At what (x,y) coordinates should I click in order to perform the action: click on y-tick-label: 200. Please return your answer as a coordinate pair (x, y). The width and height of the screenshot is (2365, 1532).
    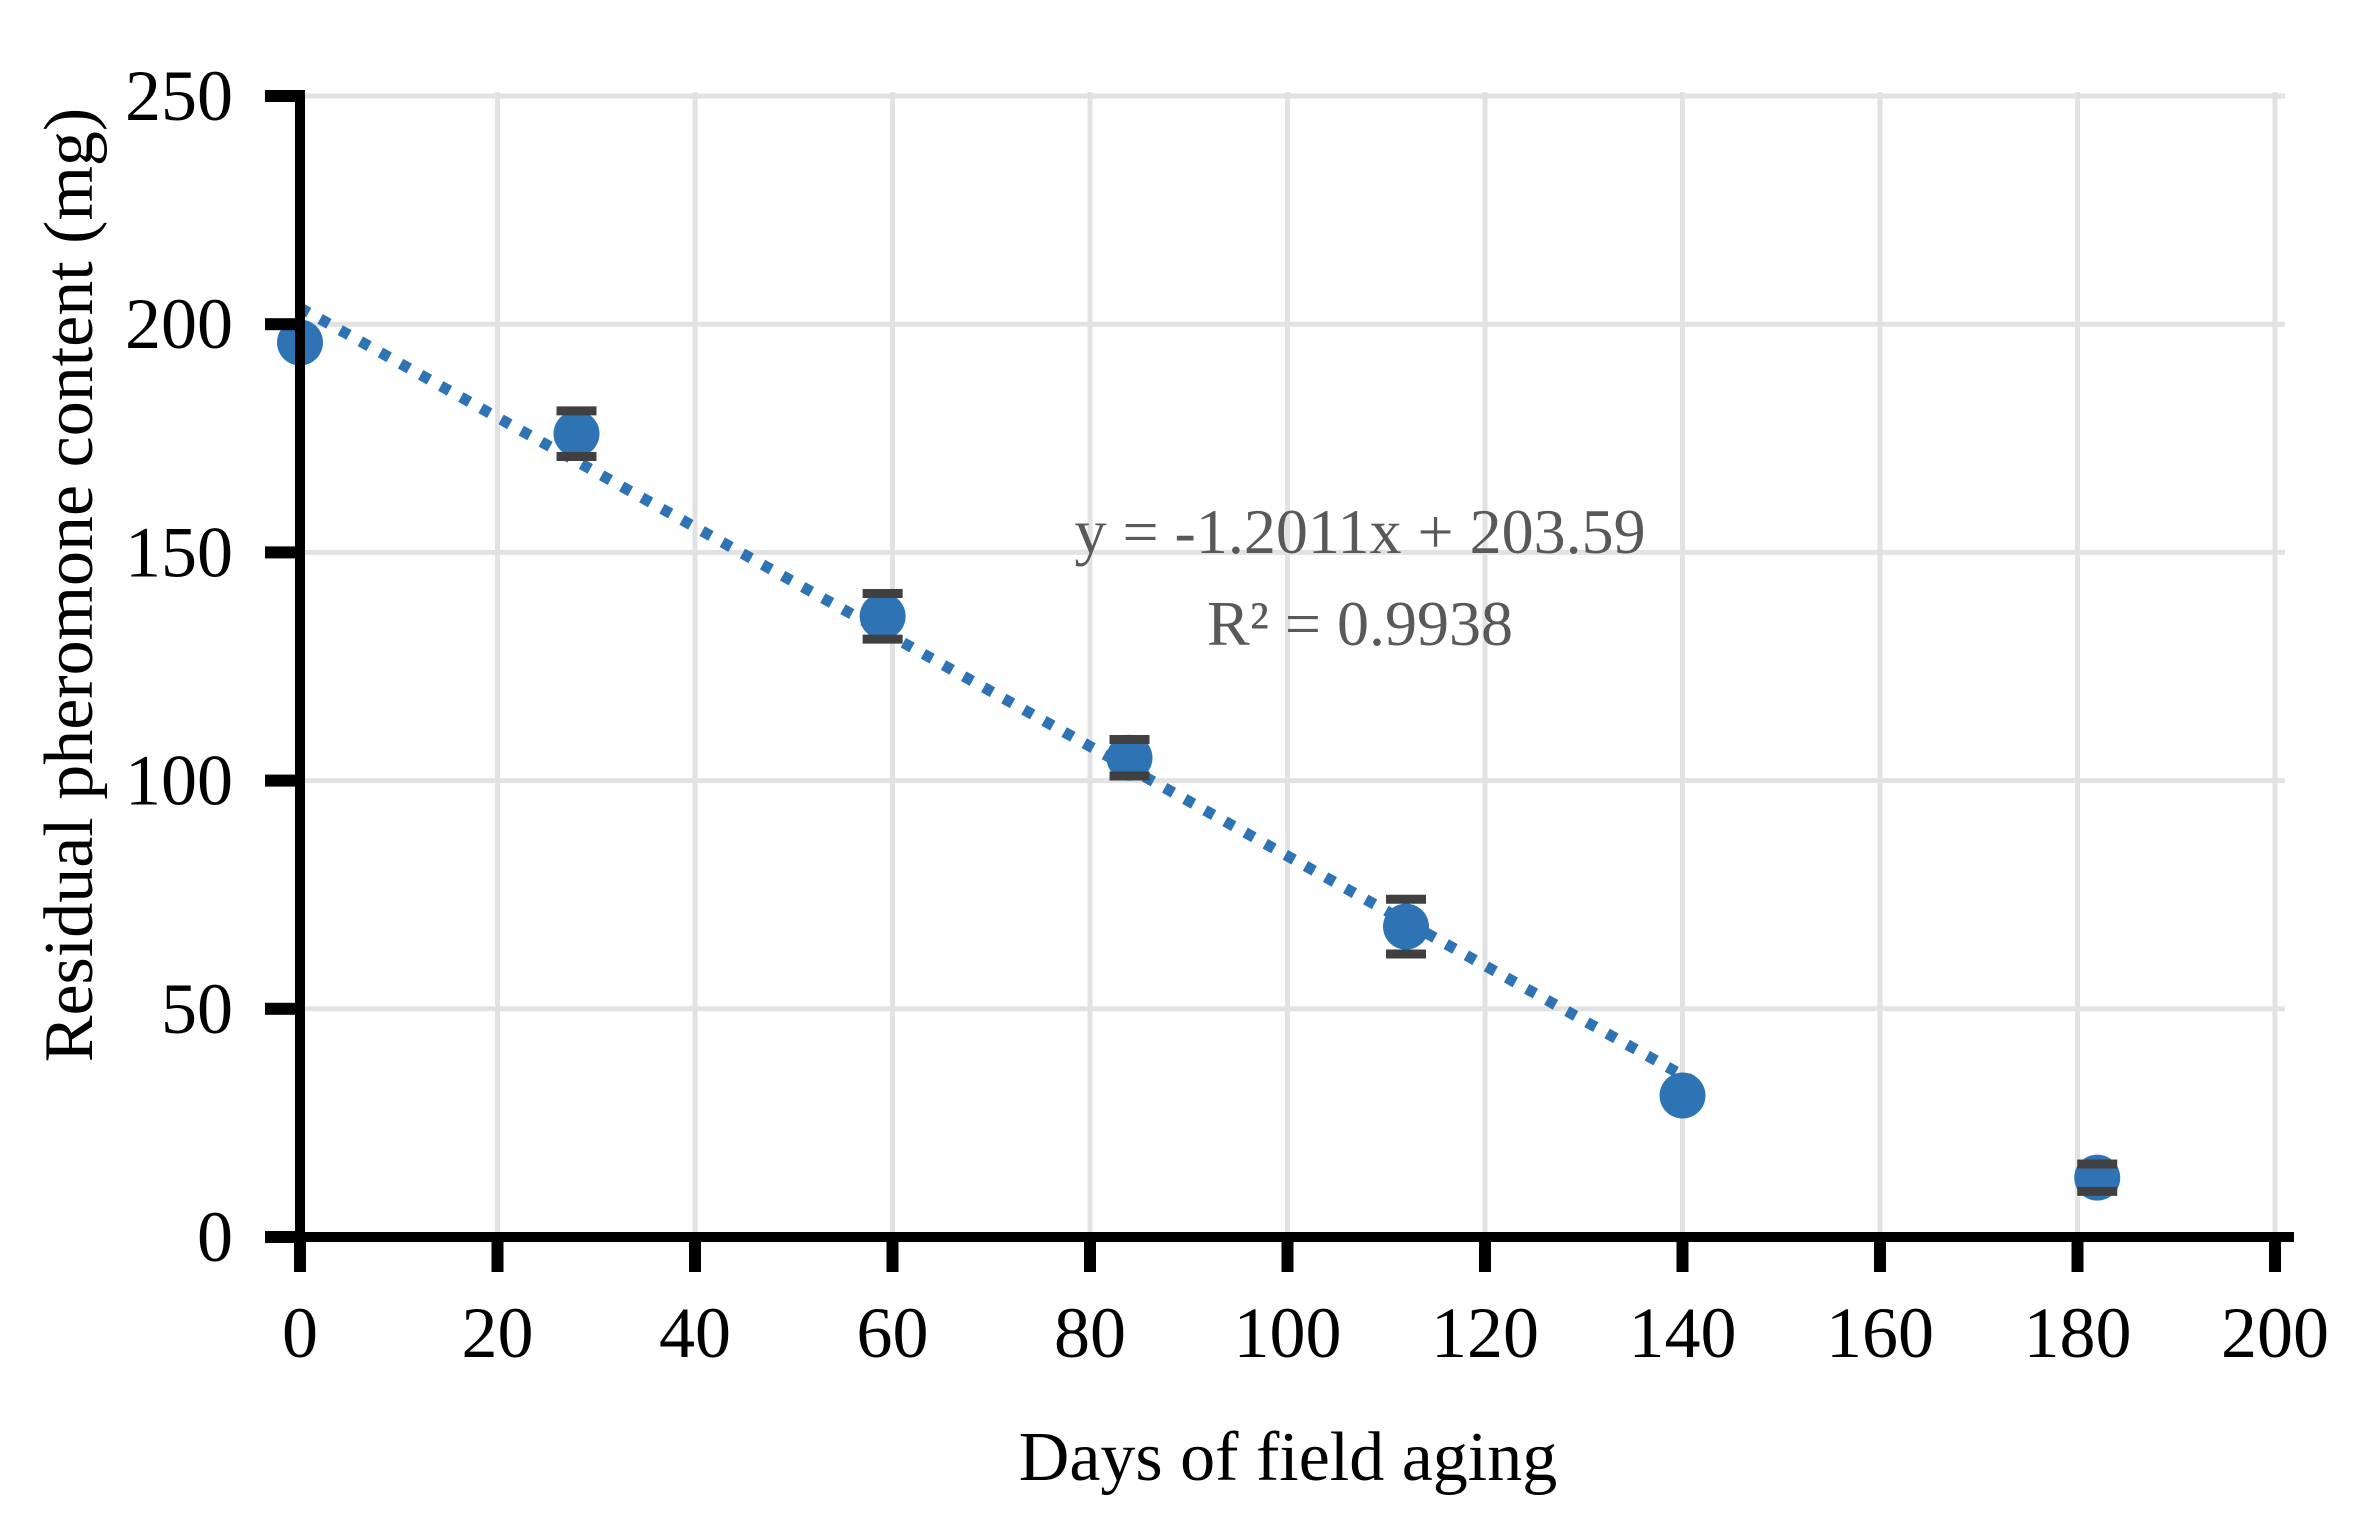
    Looking at the image, I should click on (179, 324).